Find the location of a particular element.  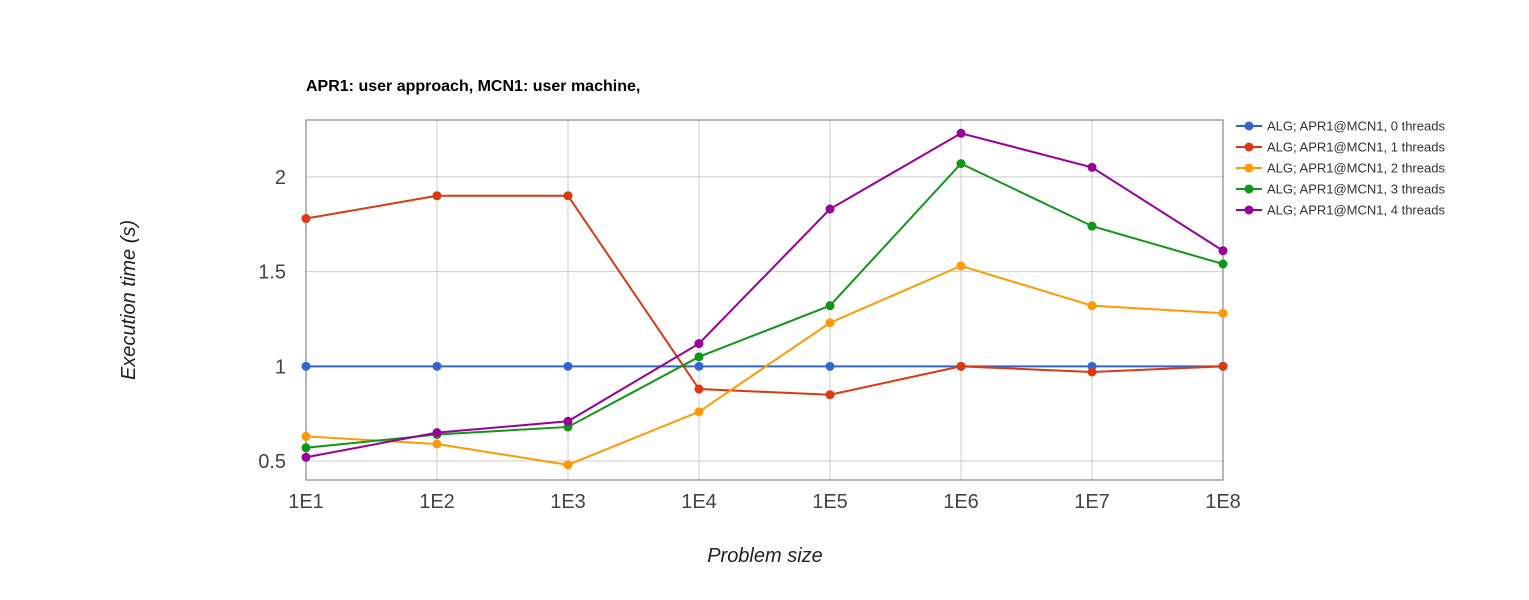

x-axis-label: Problem size is located at coordinates (765, 556).